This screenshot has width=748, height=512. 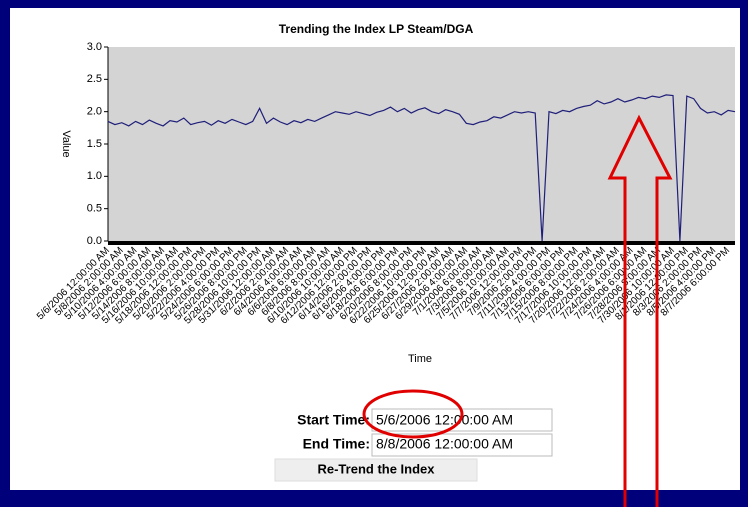 I want to click on y-tick-label: 0.5, so click(x=94, y=209).